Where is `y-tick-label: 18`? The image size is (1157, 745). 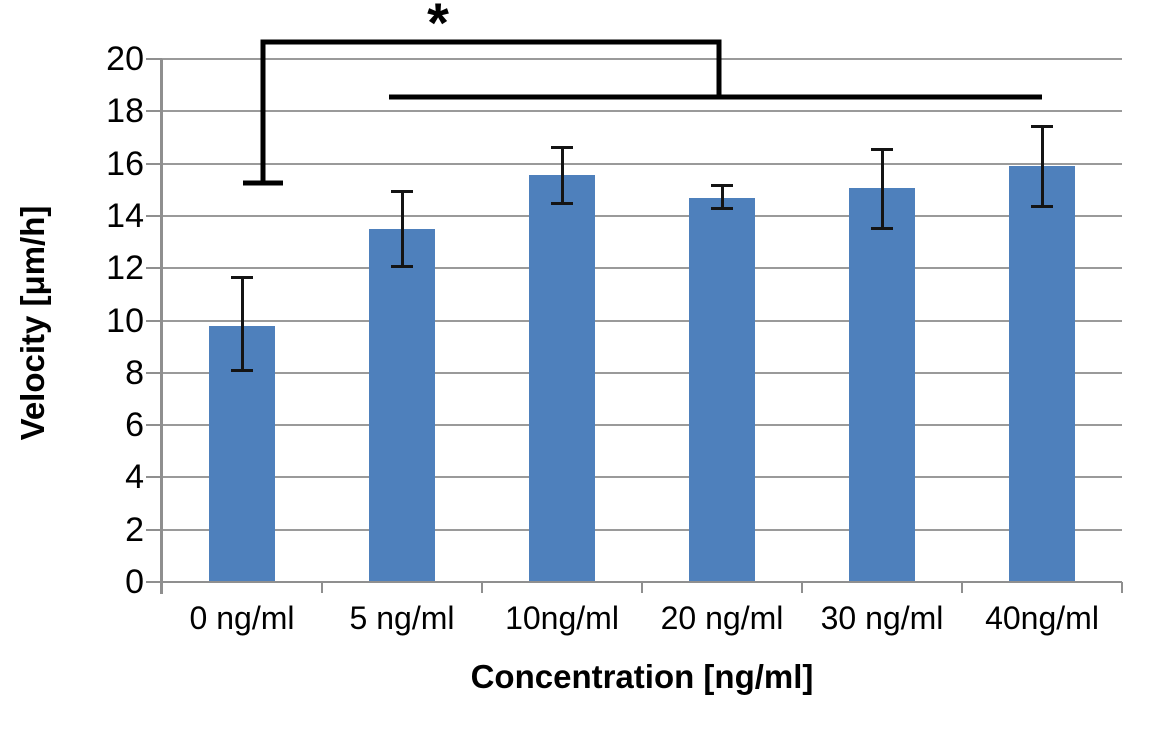 y-tick-label: 18 is located at coordinates (125, 111).